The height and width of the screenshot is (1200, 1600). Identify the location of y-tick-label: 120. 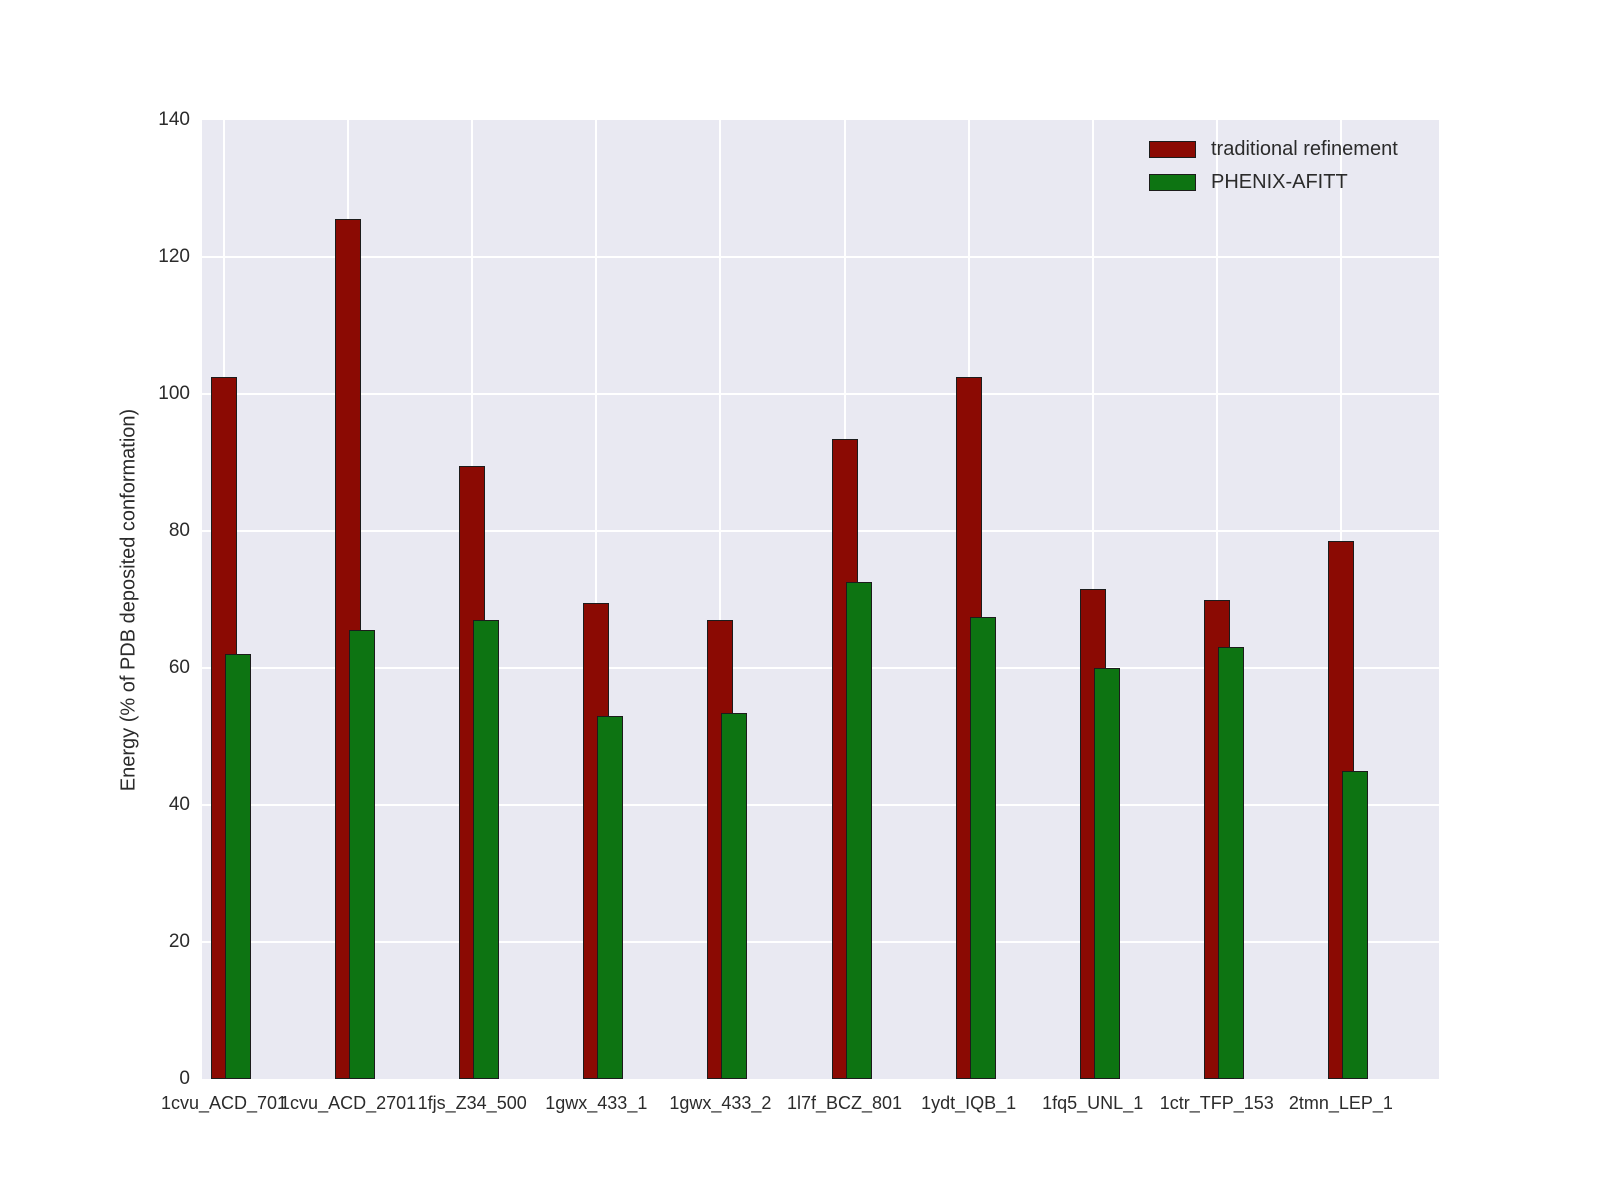
(174, 256).